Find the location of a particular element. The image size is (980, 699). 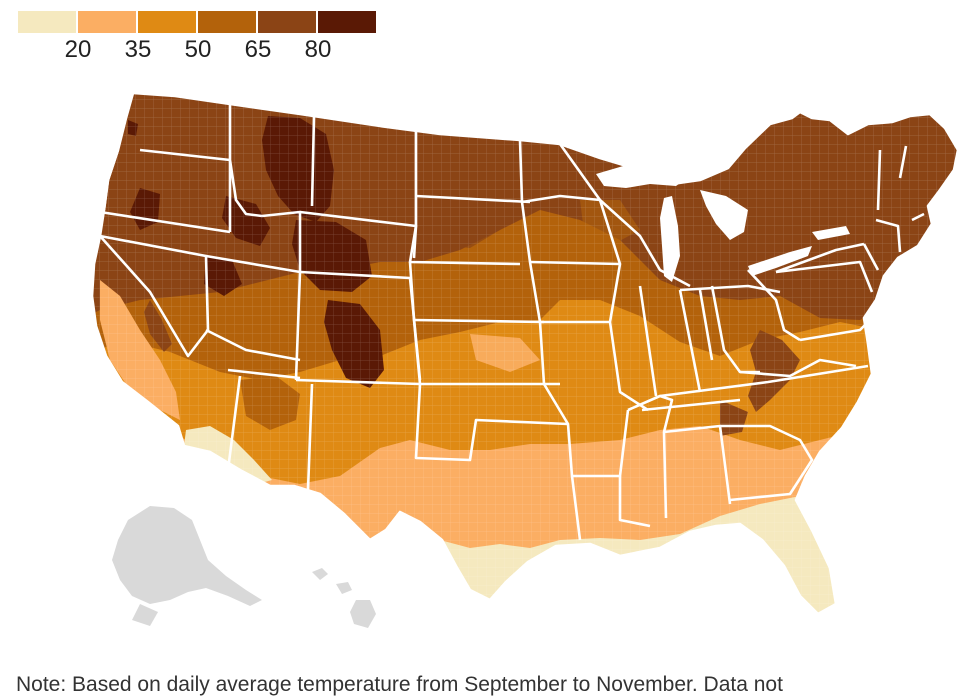

alaska-panhandle-shape is located at coordinates (145, 615).